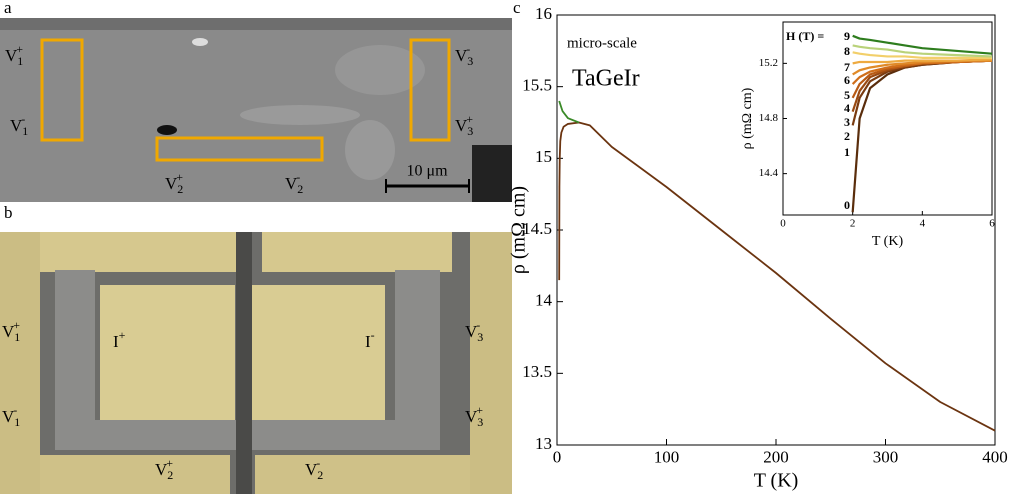 Image resolution: width=1019 pixels, height=494 pixels. What do you see at coordinates (995, 457) in the screenshot?
I see `x-tick-label: 400` at bounding box center [995, 457].